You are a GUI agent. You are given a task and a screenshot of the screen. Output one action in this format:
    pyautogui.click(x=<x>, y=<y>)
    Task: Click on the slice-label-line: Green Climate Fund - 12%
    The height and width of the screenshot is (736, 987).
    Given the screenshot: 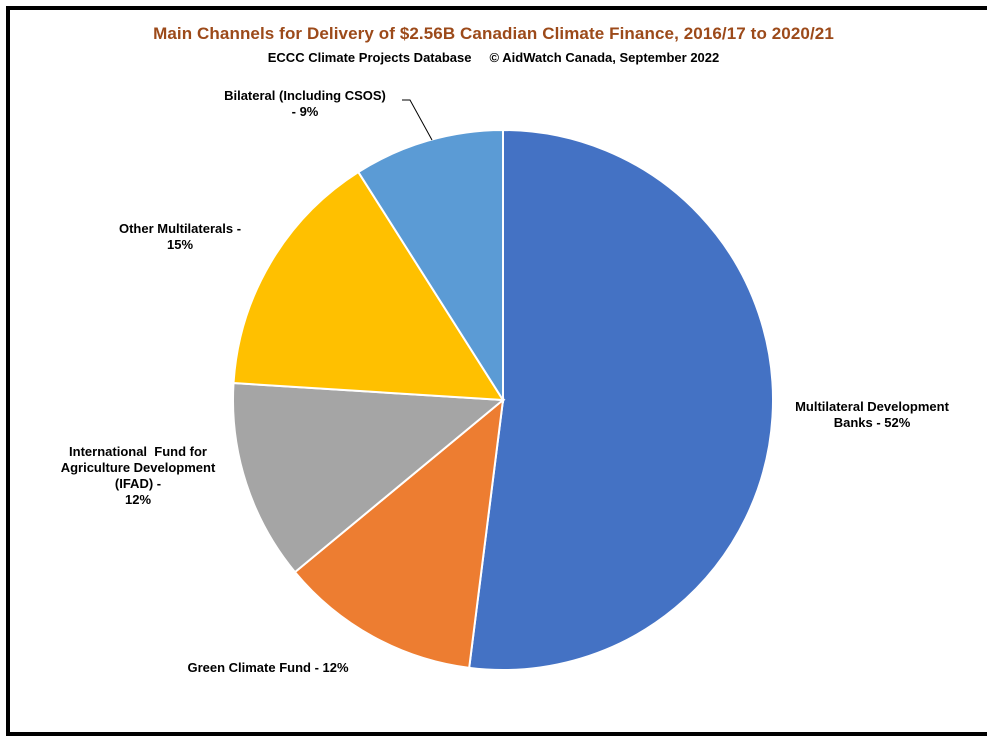 What is the action you would take?
    pyautogui.click(x=268, y=667)
    